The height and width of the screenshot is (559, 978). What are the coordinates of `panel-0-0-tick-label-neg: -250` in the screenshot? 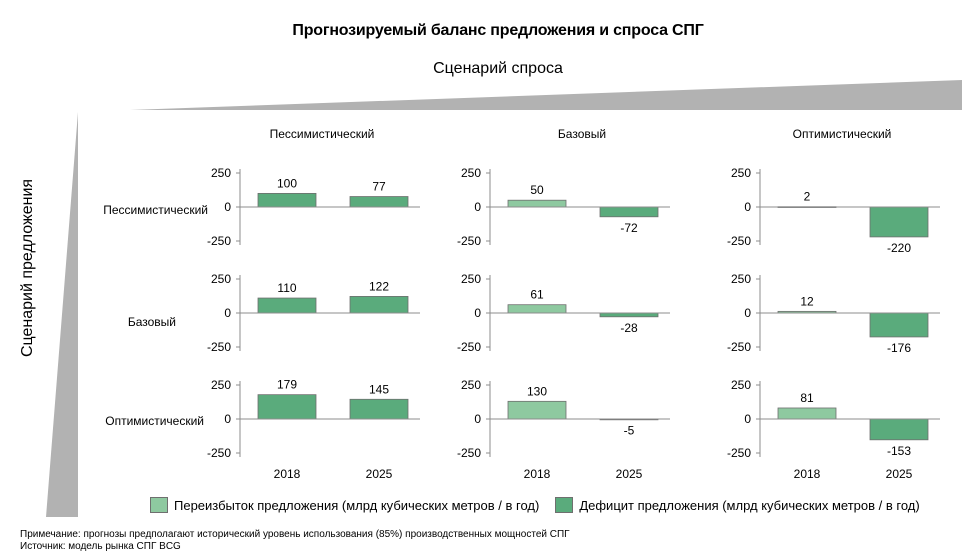 It's located at (219, 241).